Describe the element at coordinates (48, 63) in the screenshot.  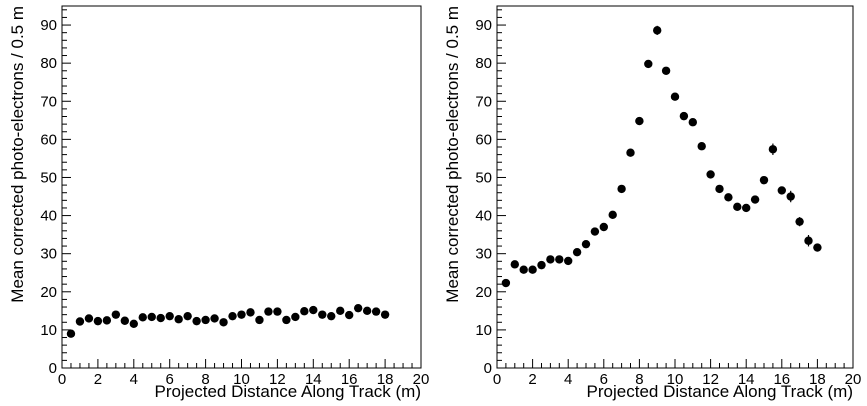
I see `y-tick-label: 80` at that location.